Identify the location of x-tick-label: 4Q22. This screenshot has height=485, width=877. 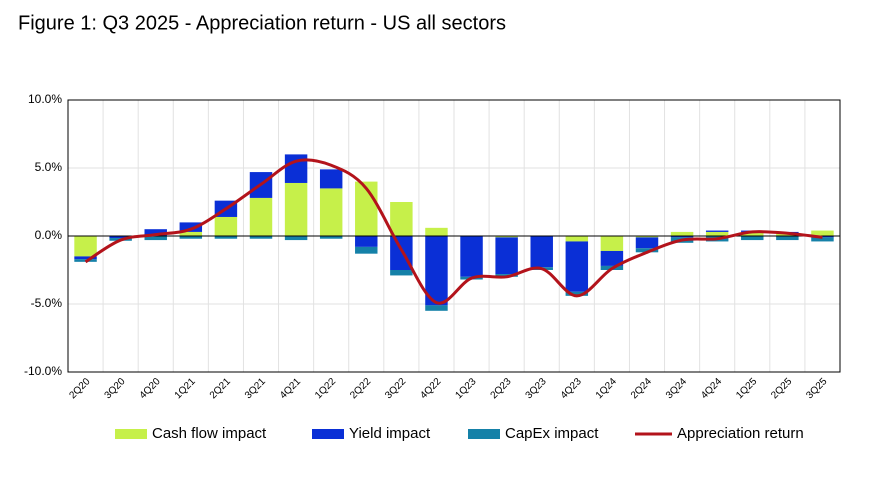
(430, 388).